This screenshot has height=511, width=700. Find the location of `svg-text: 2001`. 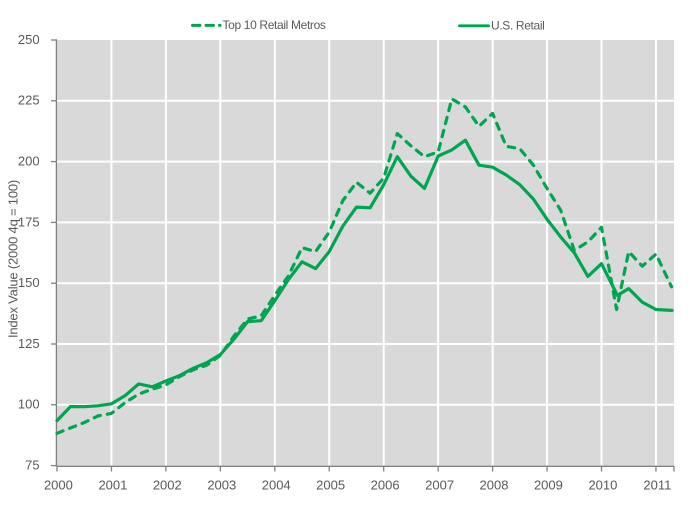

svg-text: 2001 is located at coordinates (112, 484).